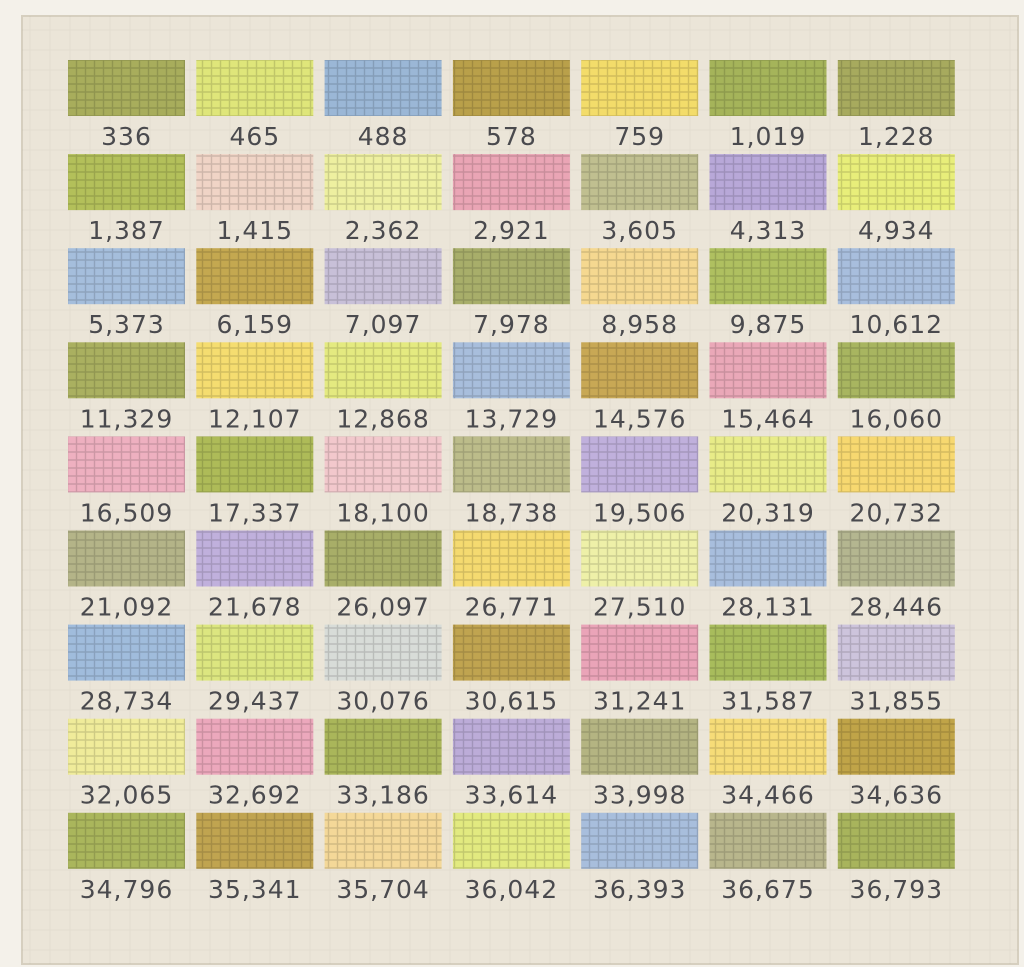 The height and width of the screenshot is (967, 1024). I want to click on patch-number: 15,464, so click(767, 418).